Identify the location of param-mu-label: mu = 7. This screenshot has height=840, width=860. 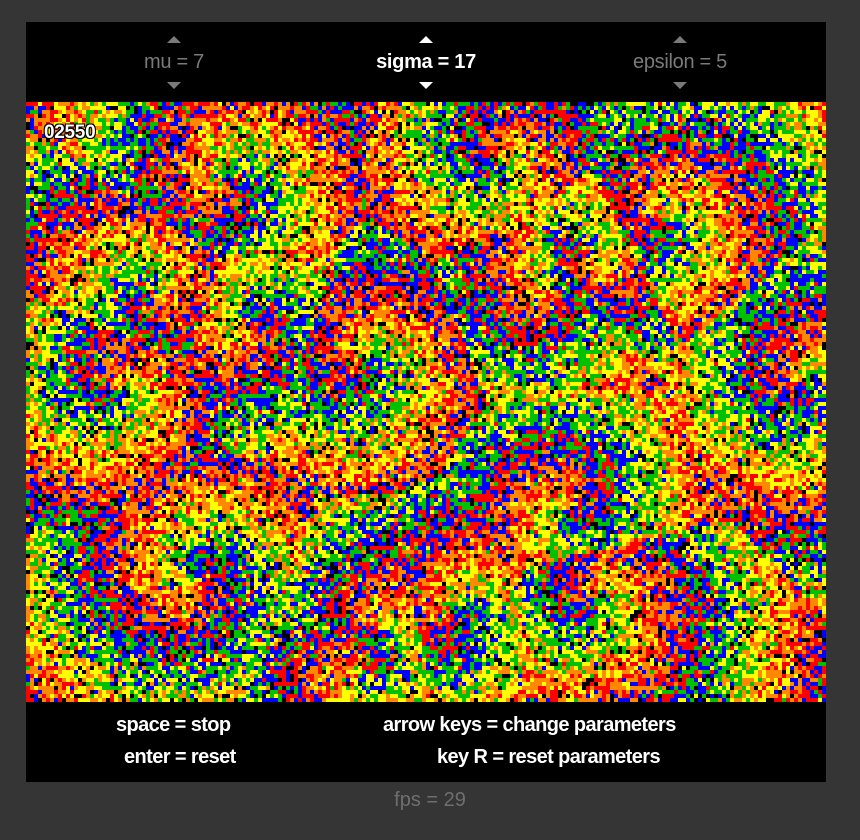
(174, 62).